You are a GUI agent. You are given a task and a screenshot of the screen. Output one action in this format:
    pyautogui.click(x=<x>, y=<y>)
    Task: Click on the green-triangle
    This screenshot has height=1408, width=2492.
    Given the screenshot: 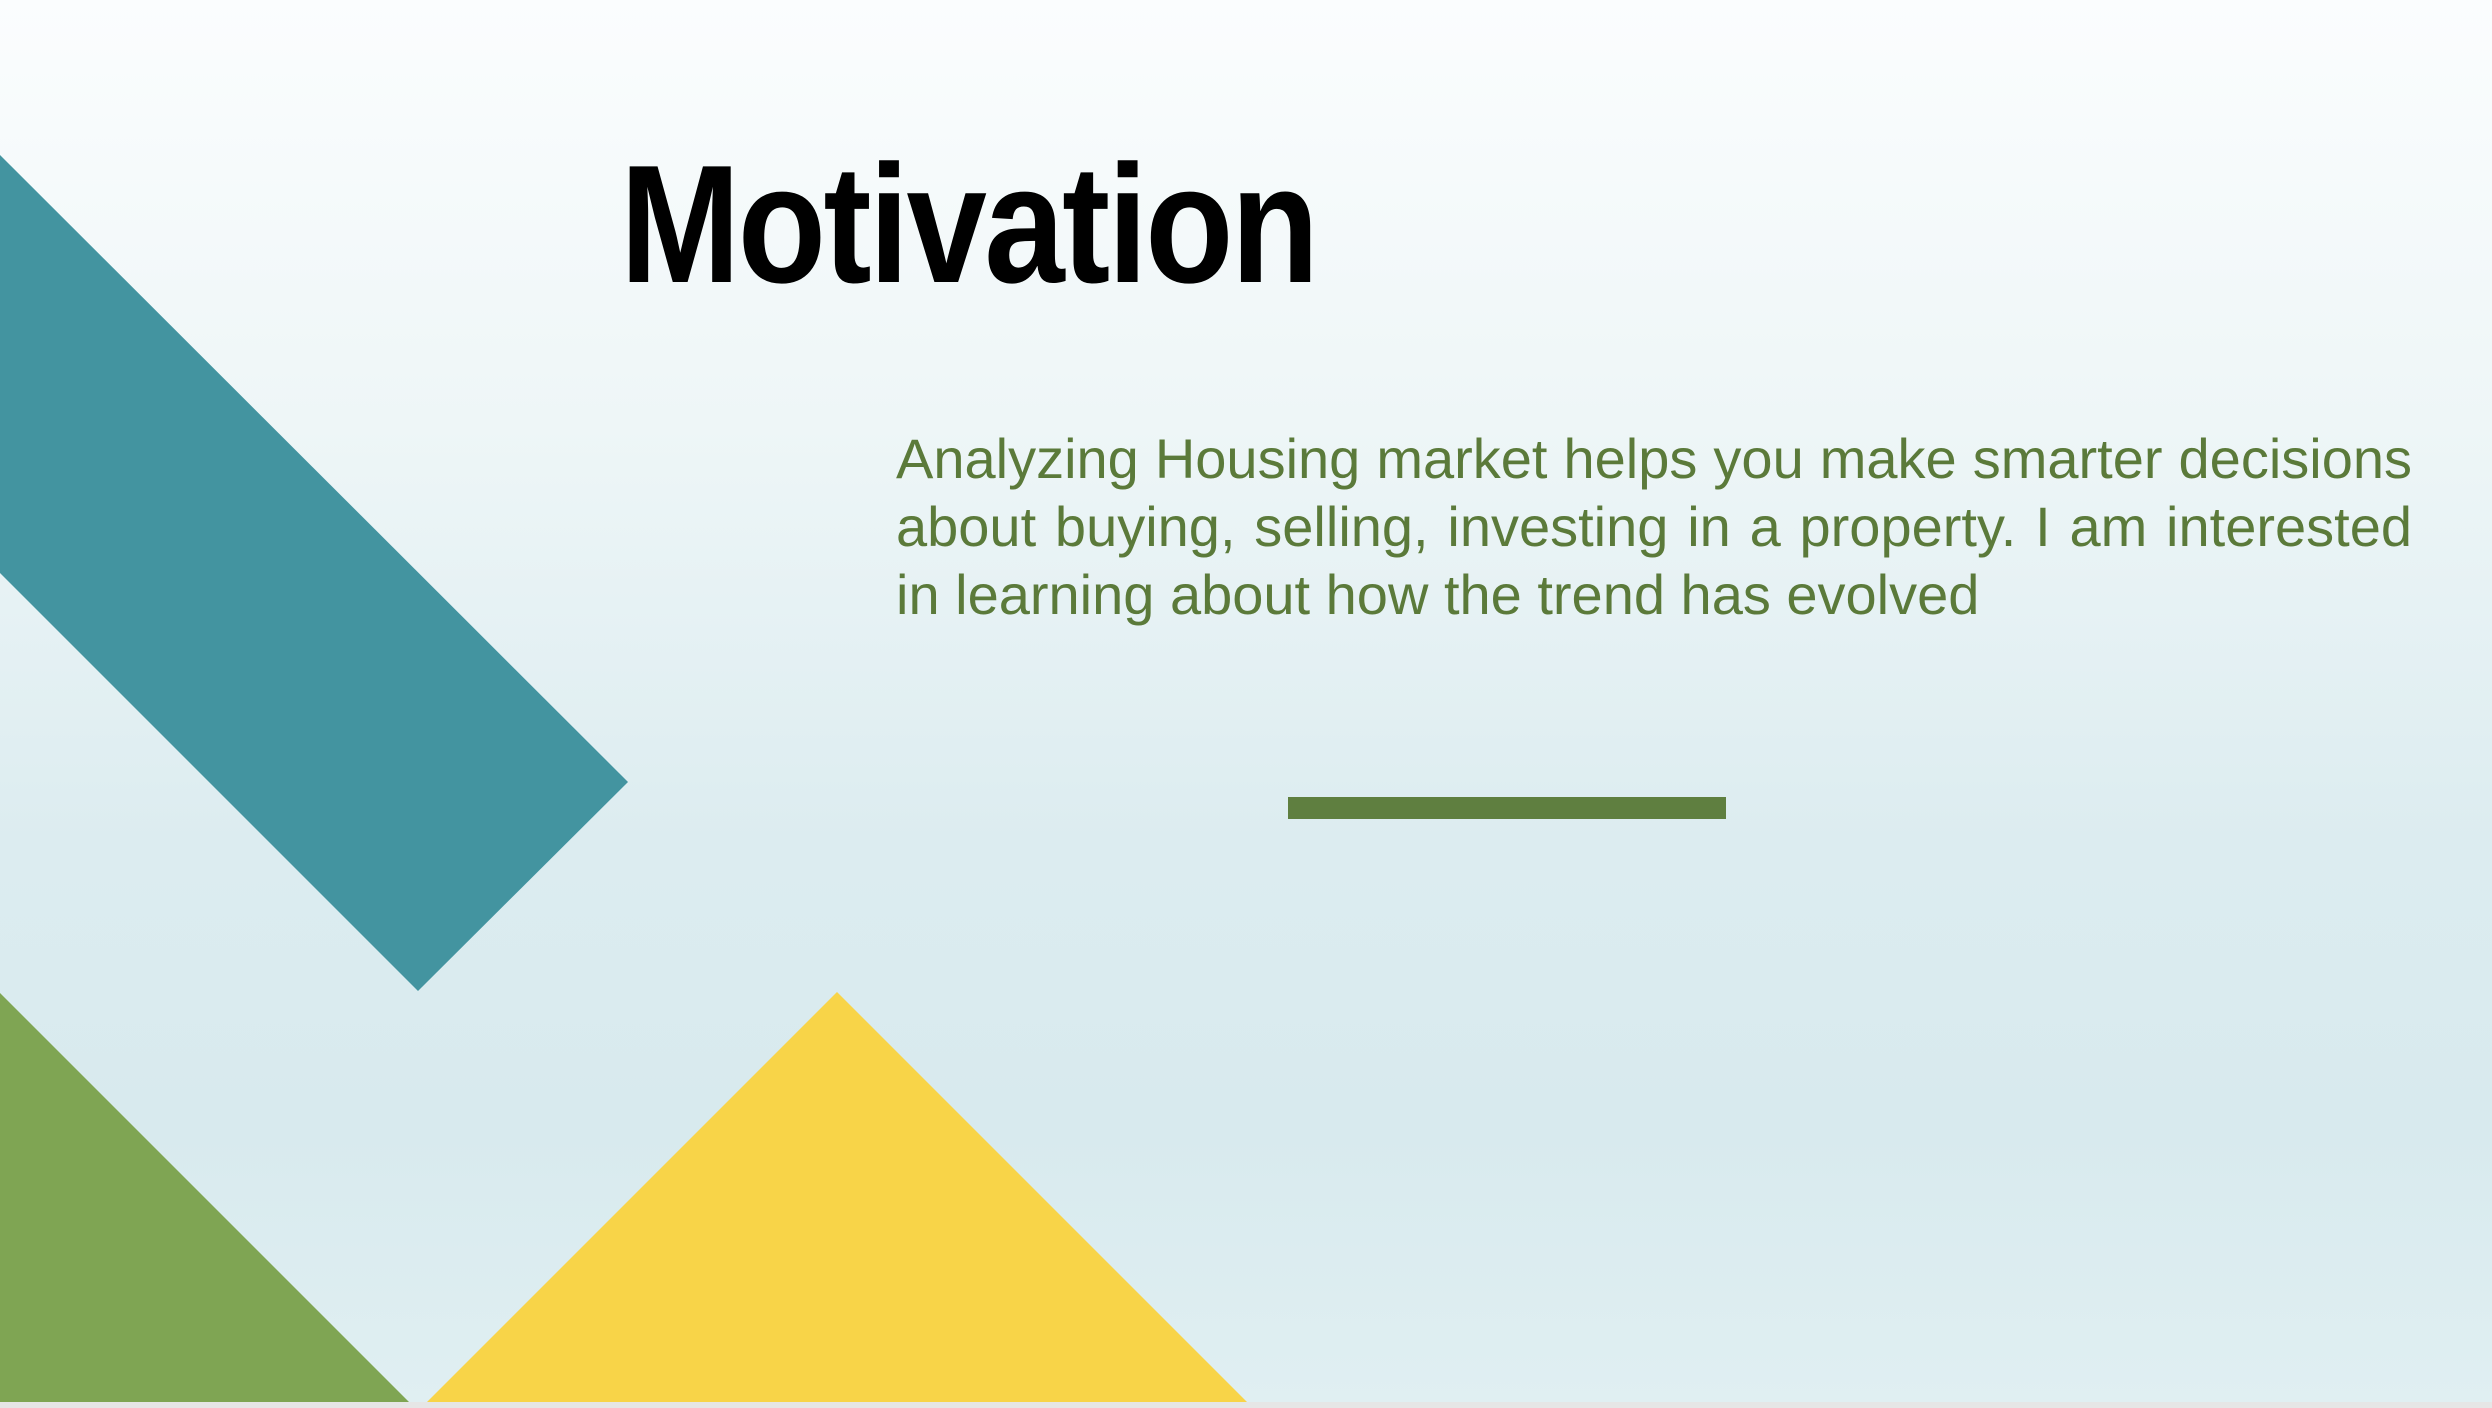 What is the action you would take?
    pyautogui.click(x=204, y=1197)
    